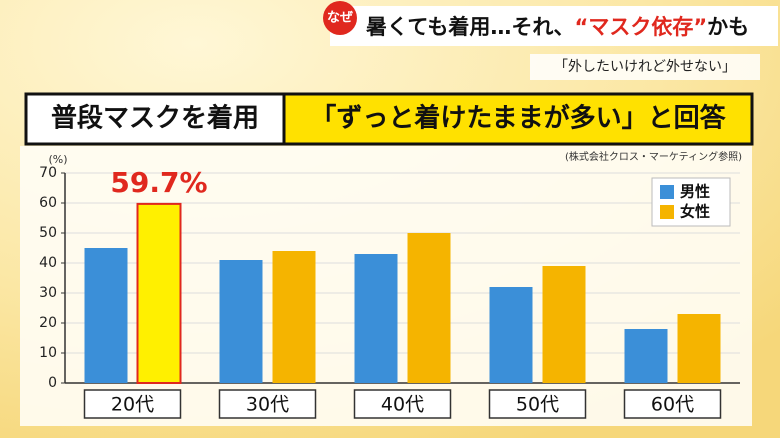 The image size is (780, 438). I want to click on headline-emphasis: “マスク依存”, so click(641, 27).